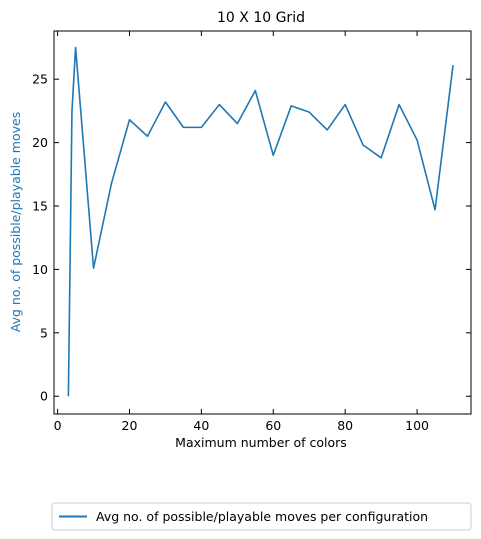 The height and width of the screenshot is (539, 481). I want to click on chart-title: 10 X 10 Grid, so click(261, 18).